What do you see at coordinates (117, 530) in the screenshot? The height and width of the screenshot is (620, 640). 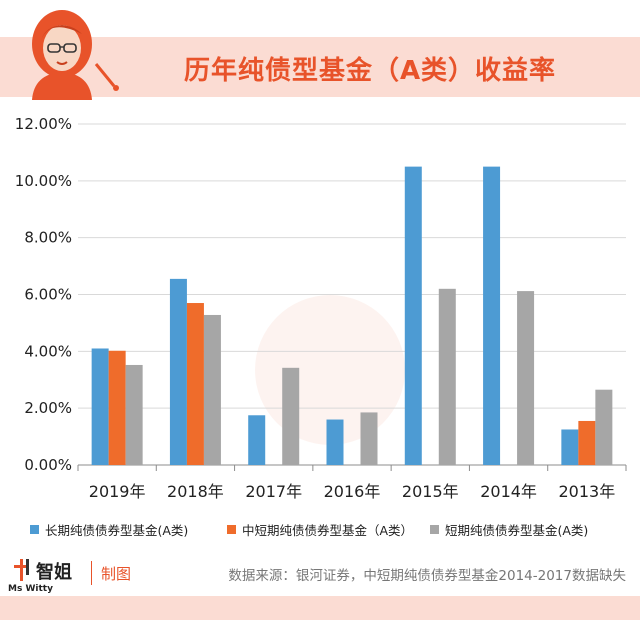 I see `legend-label: 长期纯债债券型基金(A类)` at bounding box center [117, 530].